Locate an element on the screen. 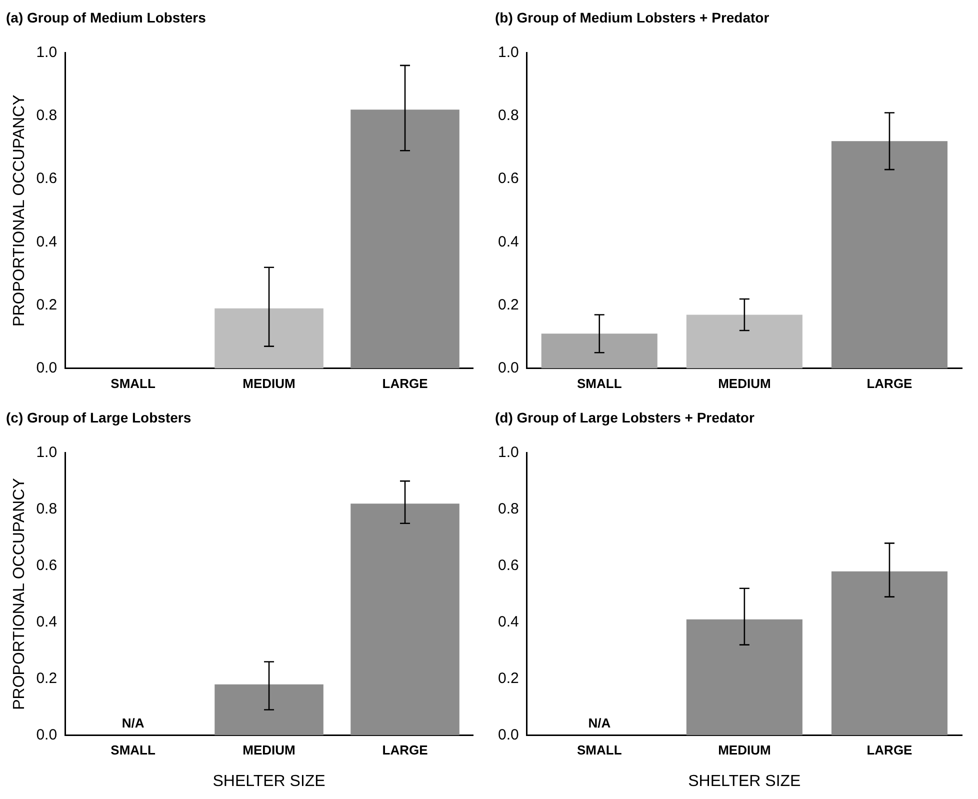  chart-title: (c) Group of Large Lobsters is located at coordinates (99, 417).